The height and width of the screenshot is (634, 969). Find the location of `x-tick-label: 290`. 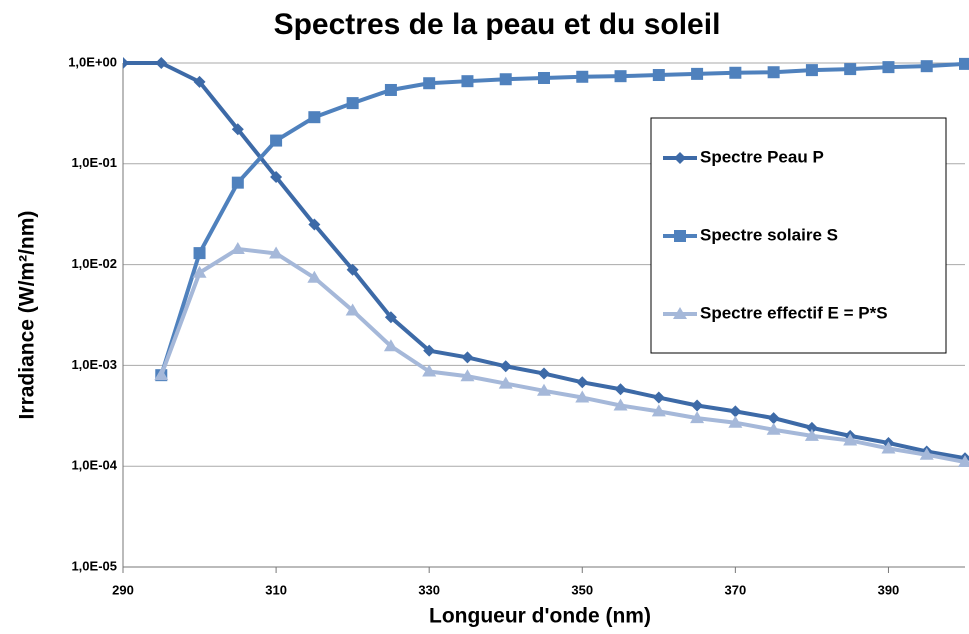

x-tick-label: 290 is located at coordinates (123, 589).